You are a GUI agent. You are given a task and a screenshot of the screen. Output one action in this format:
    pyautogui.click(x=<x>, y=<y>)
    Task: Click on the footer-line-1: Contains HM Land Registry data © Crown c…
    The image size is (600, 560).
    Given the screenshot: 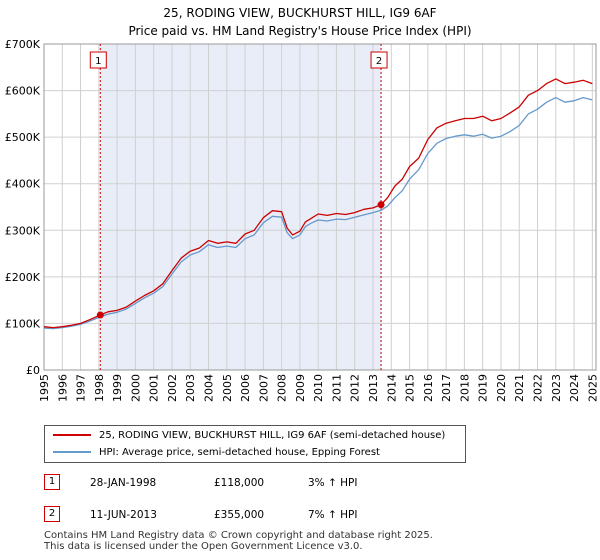 What is the action you would take?
    pyautogui.click(x=238, y=535)
    